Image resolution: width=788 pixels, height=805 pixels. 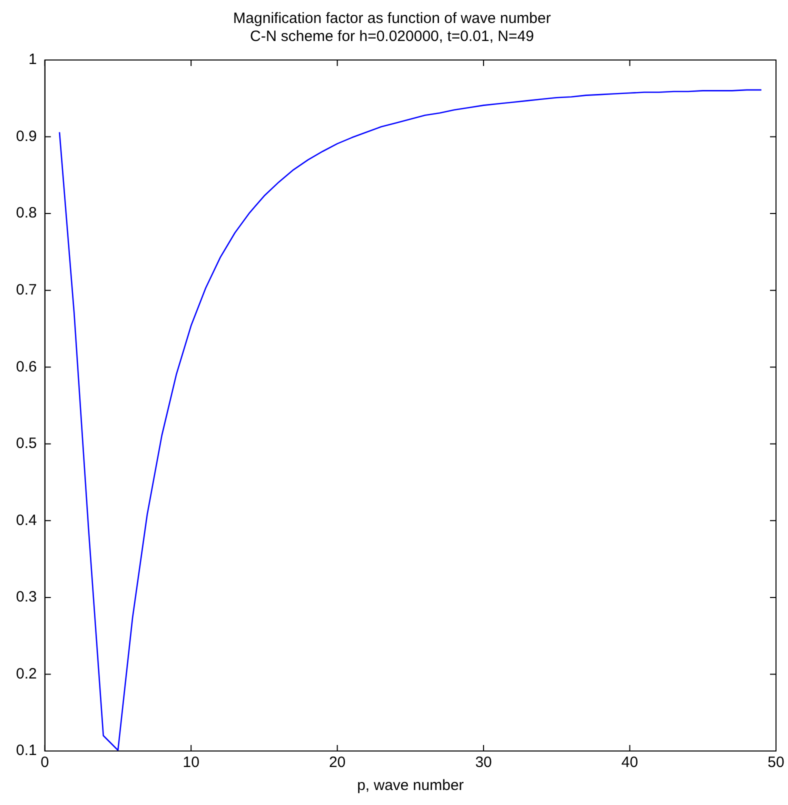 What do you see at coordinates (26, 367) in the screenshot?
I see `y-tick-label: 0.6` at bounding box center [26, 367].